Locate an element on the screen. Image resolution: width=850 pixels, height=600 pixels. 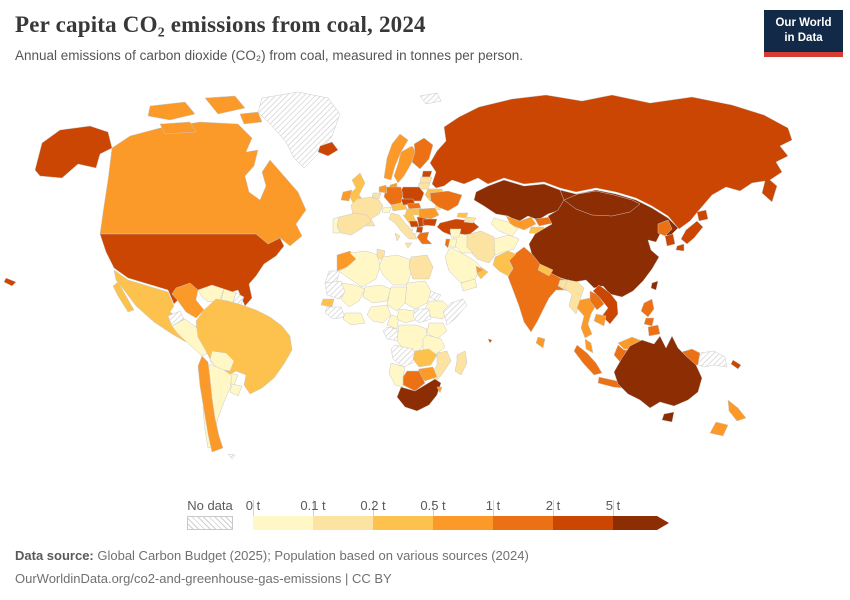
country-mali is located at coordinates (353, 295).